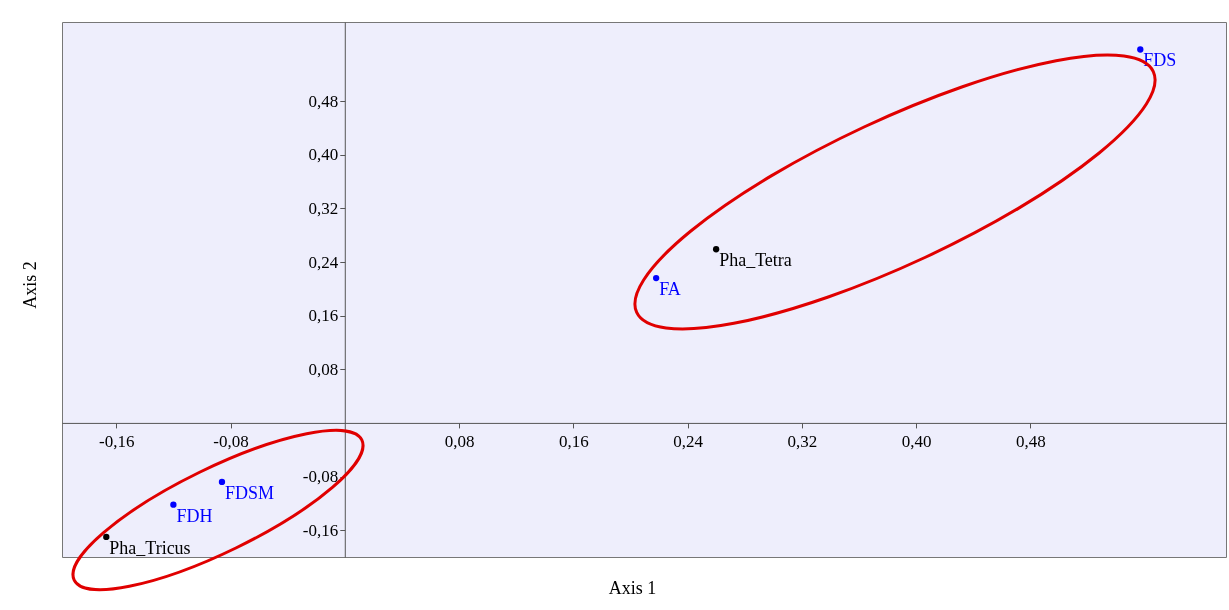 This screenshot has height=610, width=1229. I want to click on data-label: FDH, so click(194, 515).